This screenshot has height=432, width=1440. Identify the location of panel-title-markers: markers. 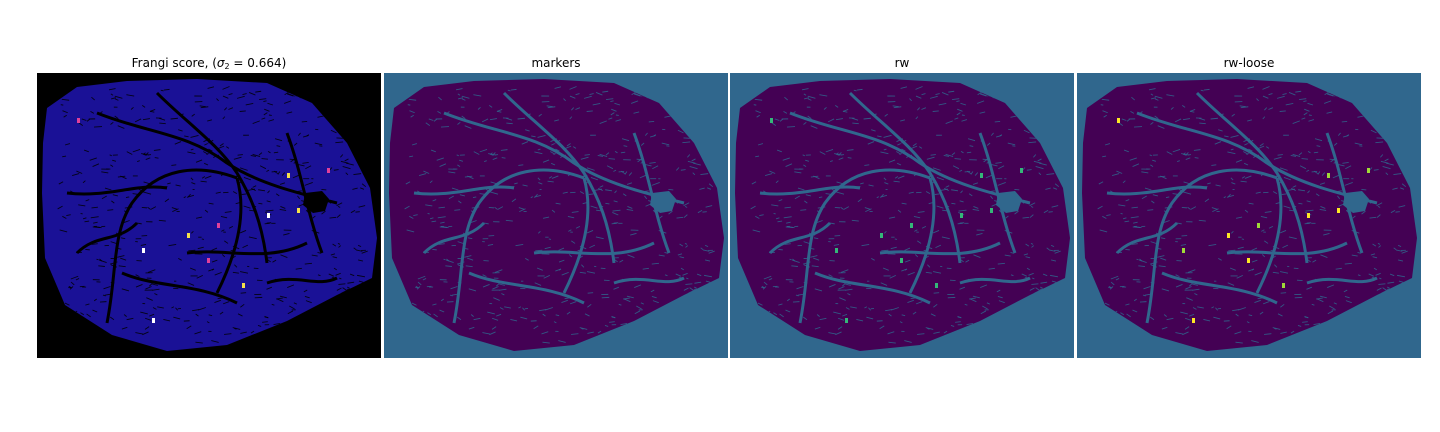
(556, 63).